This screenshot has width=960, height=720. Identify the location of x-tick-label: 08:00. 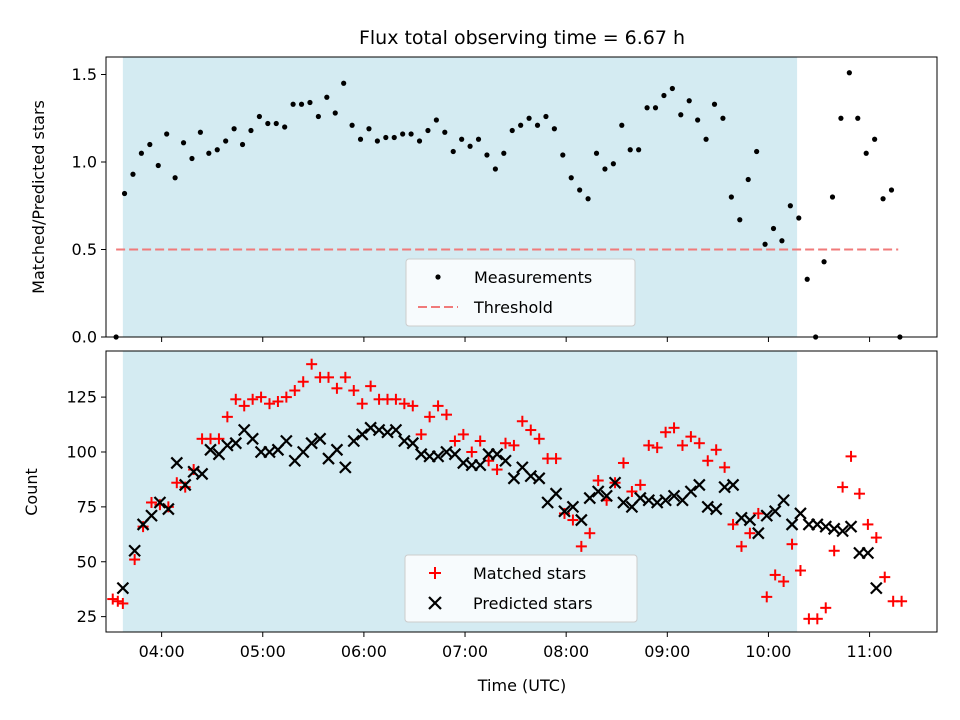
(566, 651).